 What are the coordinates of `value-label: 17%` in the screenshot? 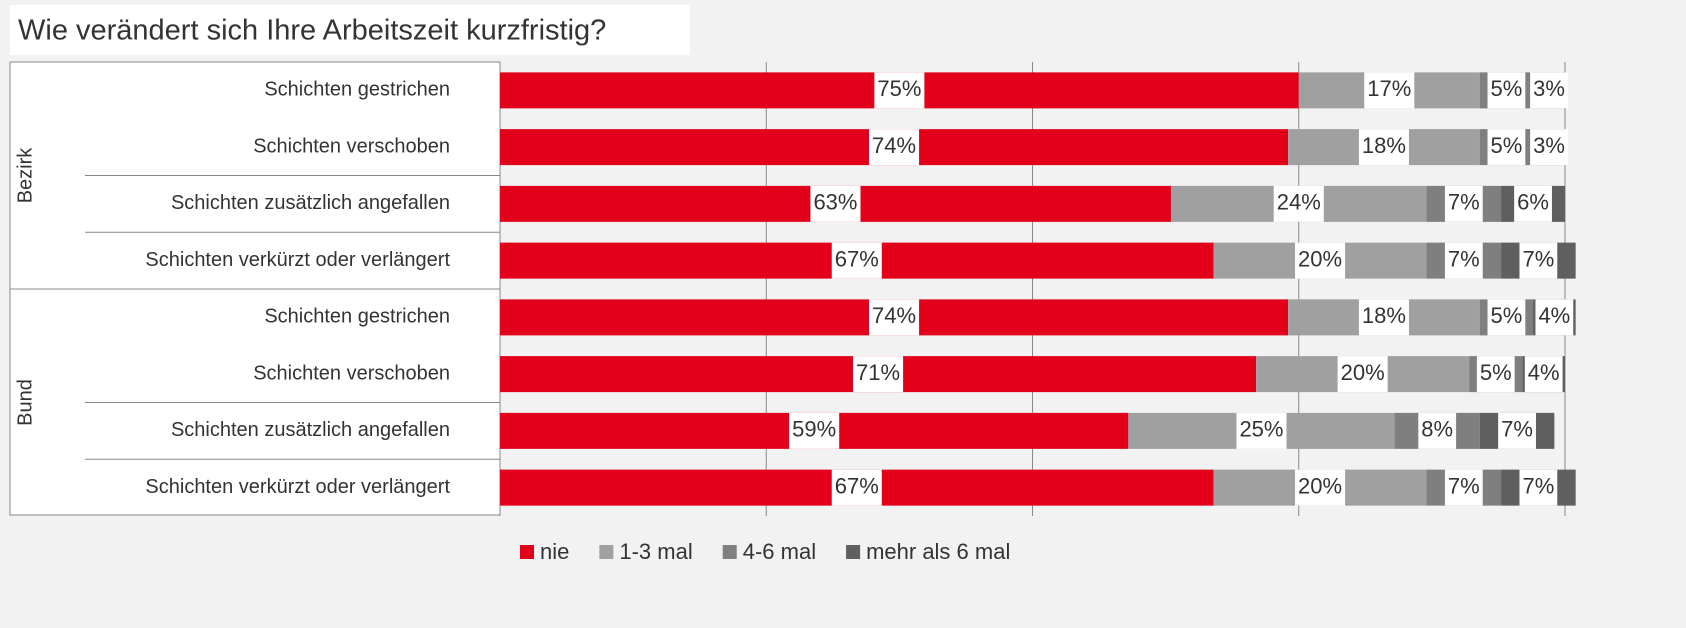 It's located at (1389, 88).